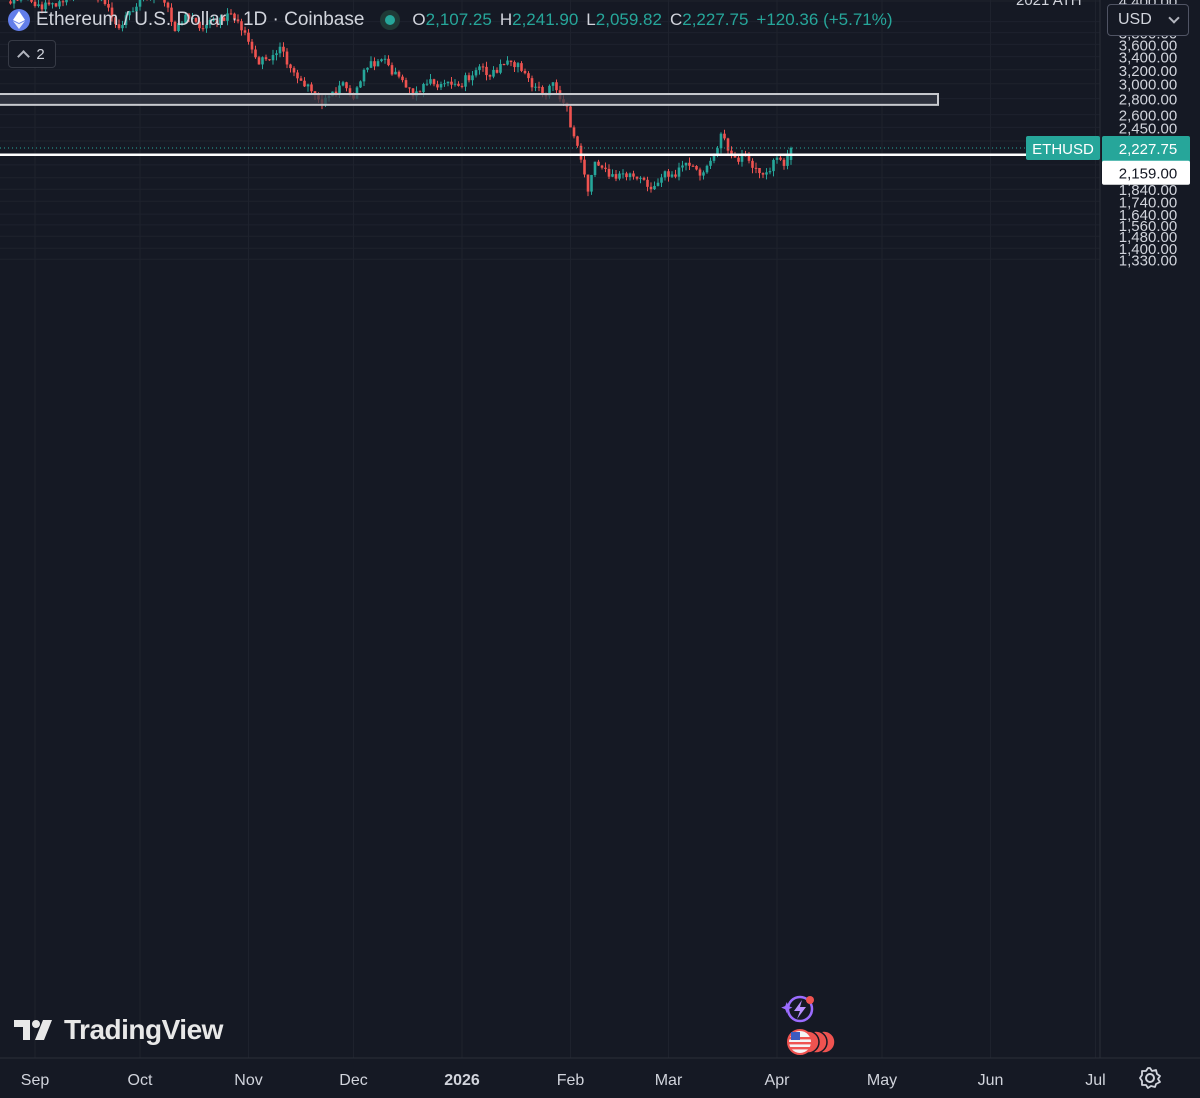  What do you see at coordinates (469, 99) in the screenshot?
I see `resistance-zone` at bounding box center [469, 99].